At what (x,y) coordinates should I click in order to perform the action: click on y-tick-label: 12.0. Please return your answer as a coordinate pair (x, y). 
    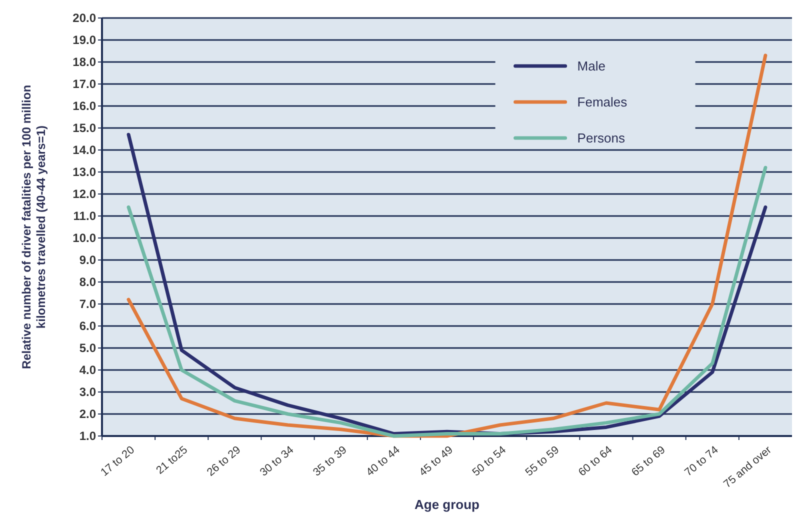
    Looking at the image, I should click on (84, 194).